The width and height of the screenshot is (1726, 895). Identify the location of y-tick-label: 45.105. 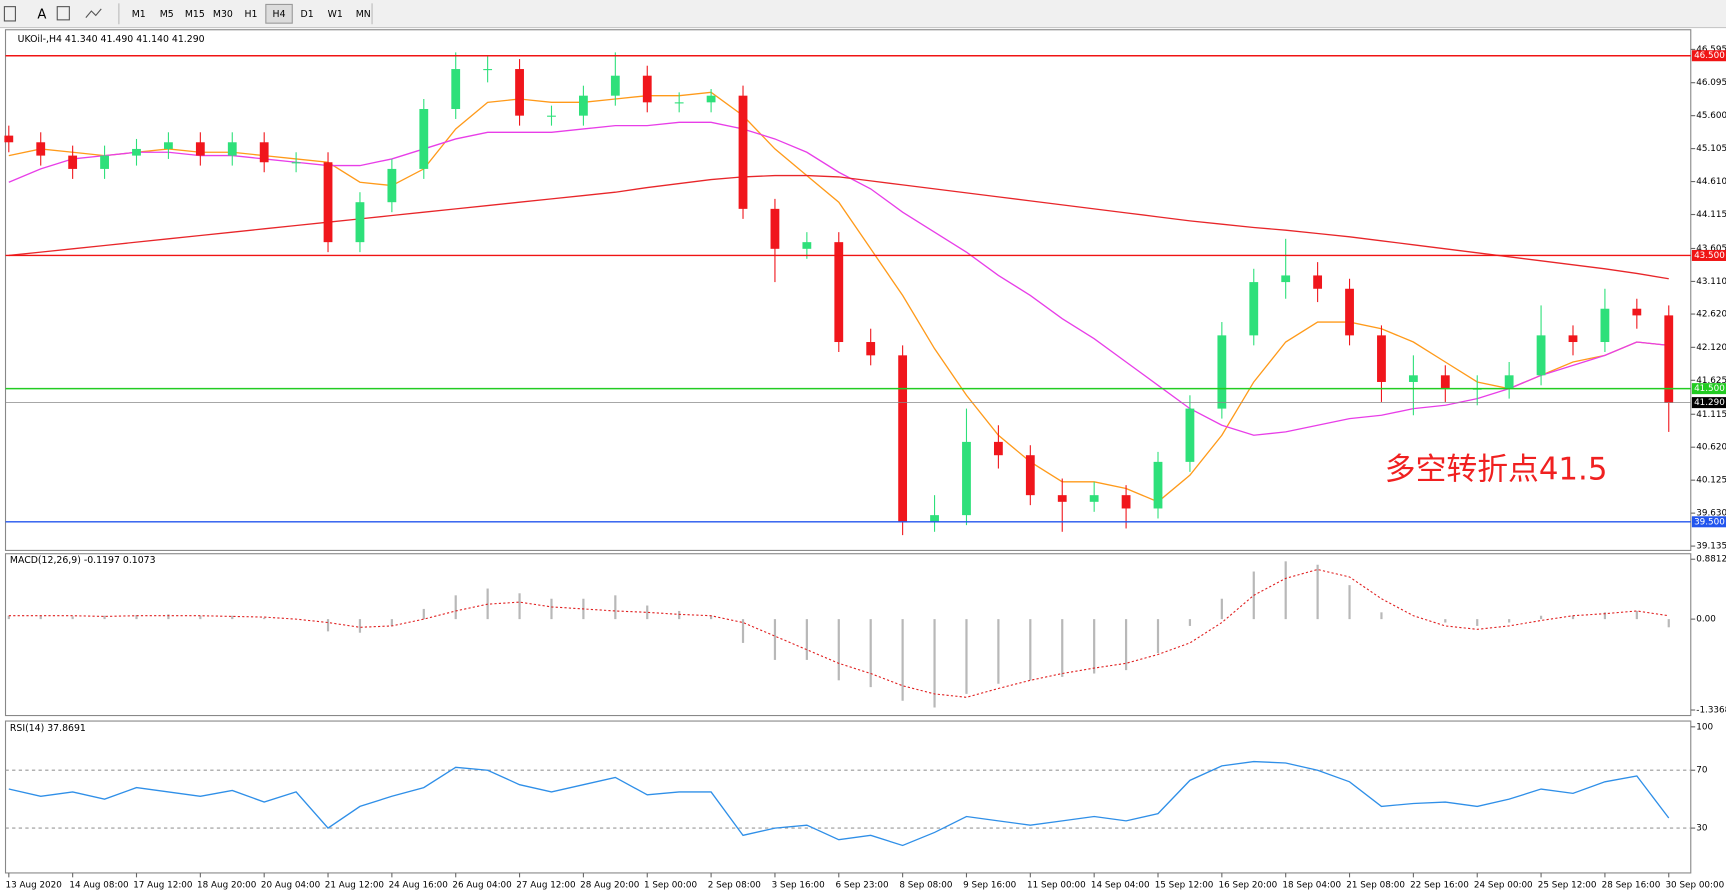
(1711, 149).